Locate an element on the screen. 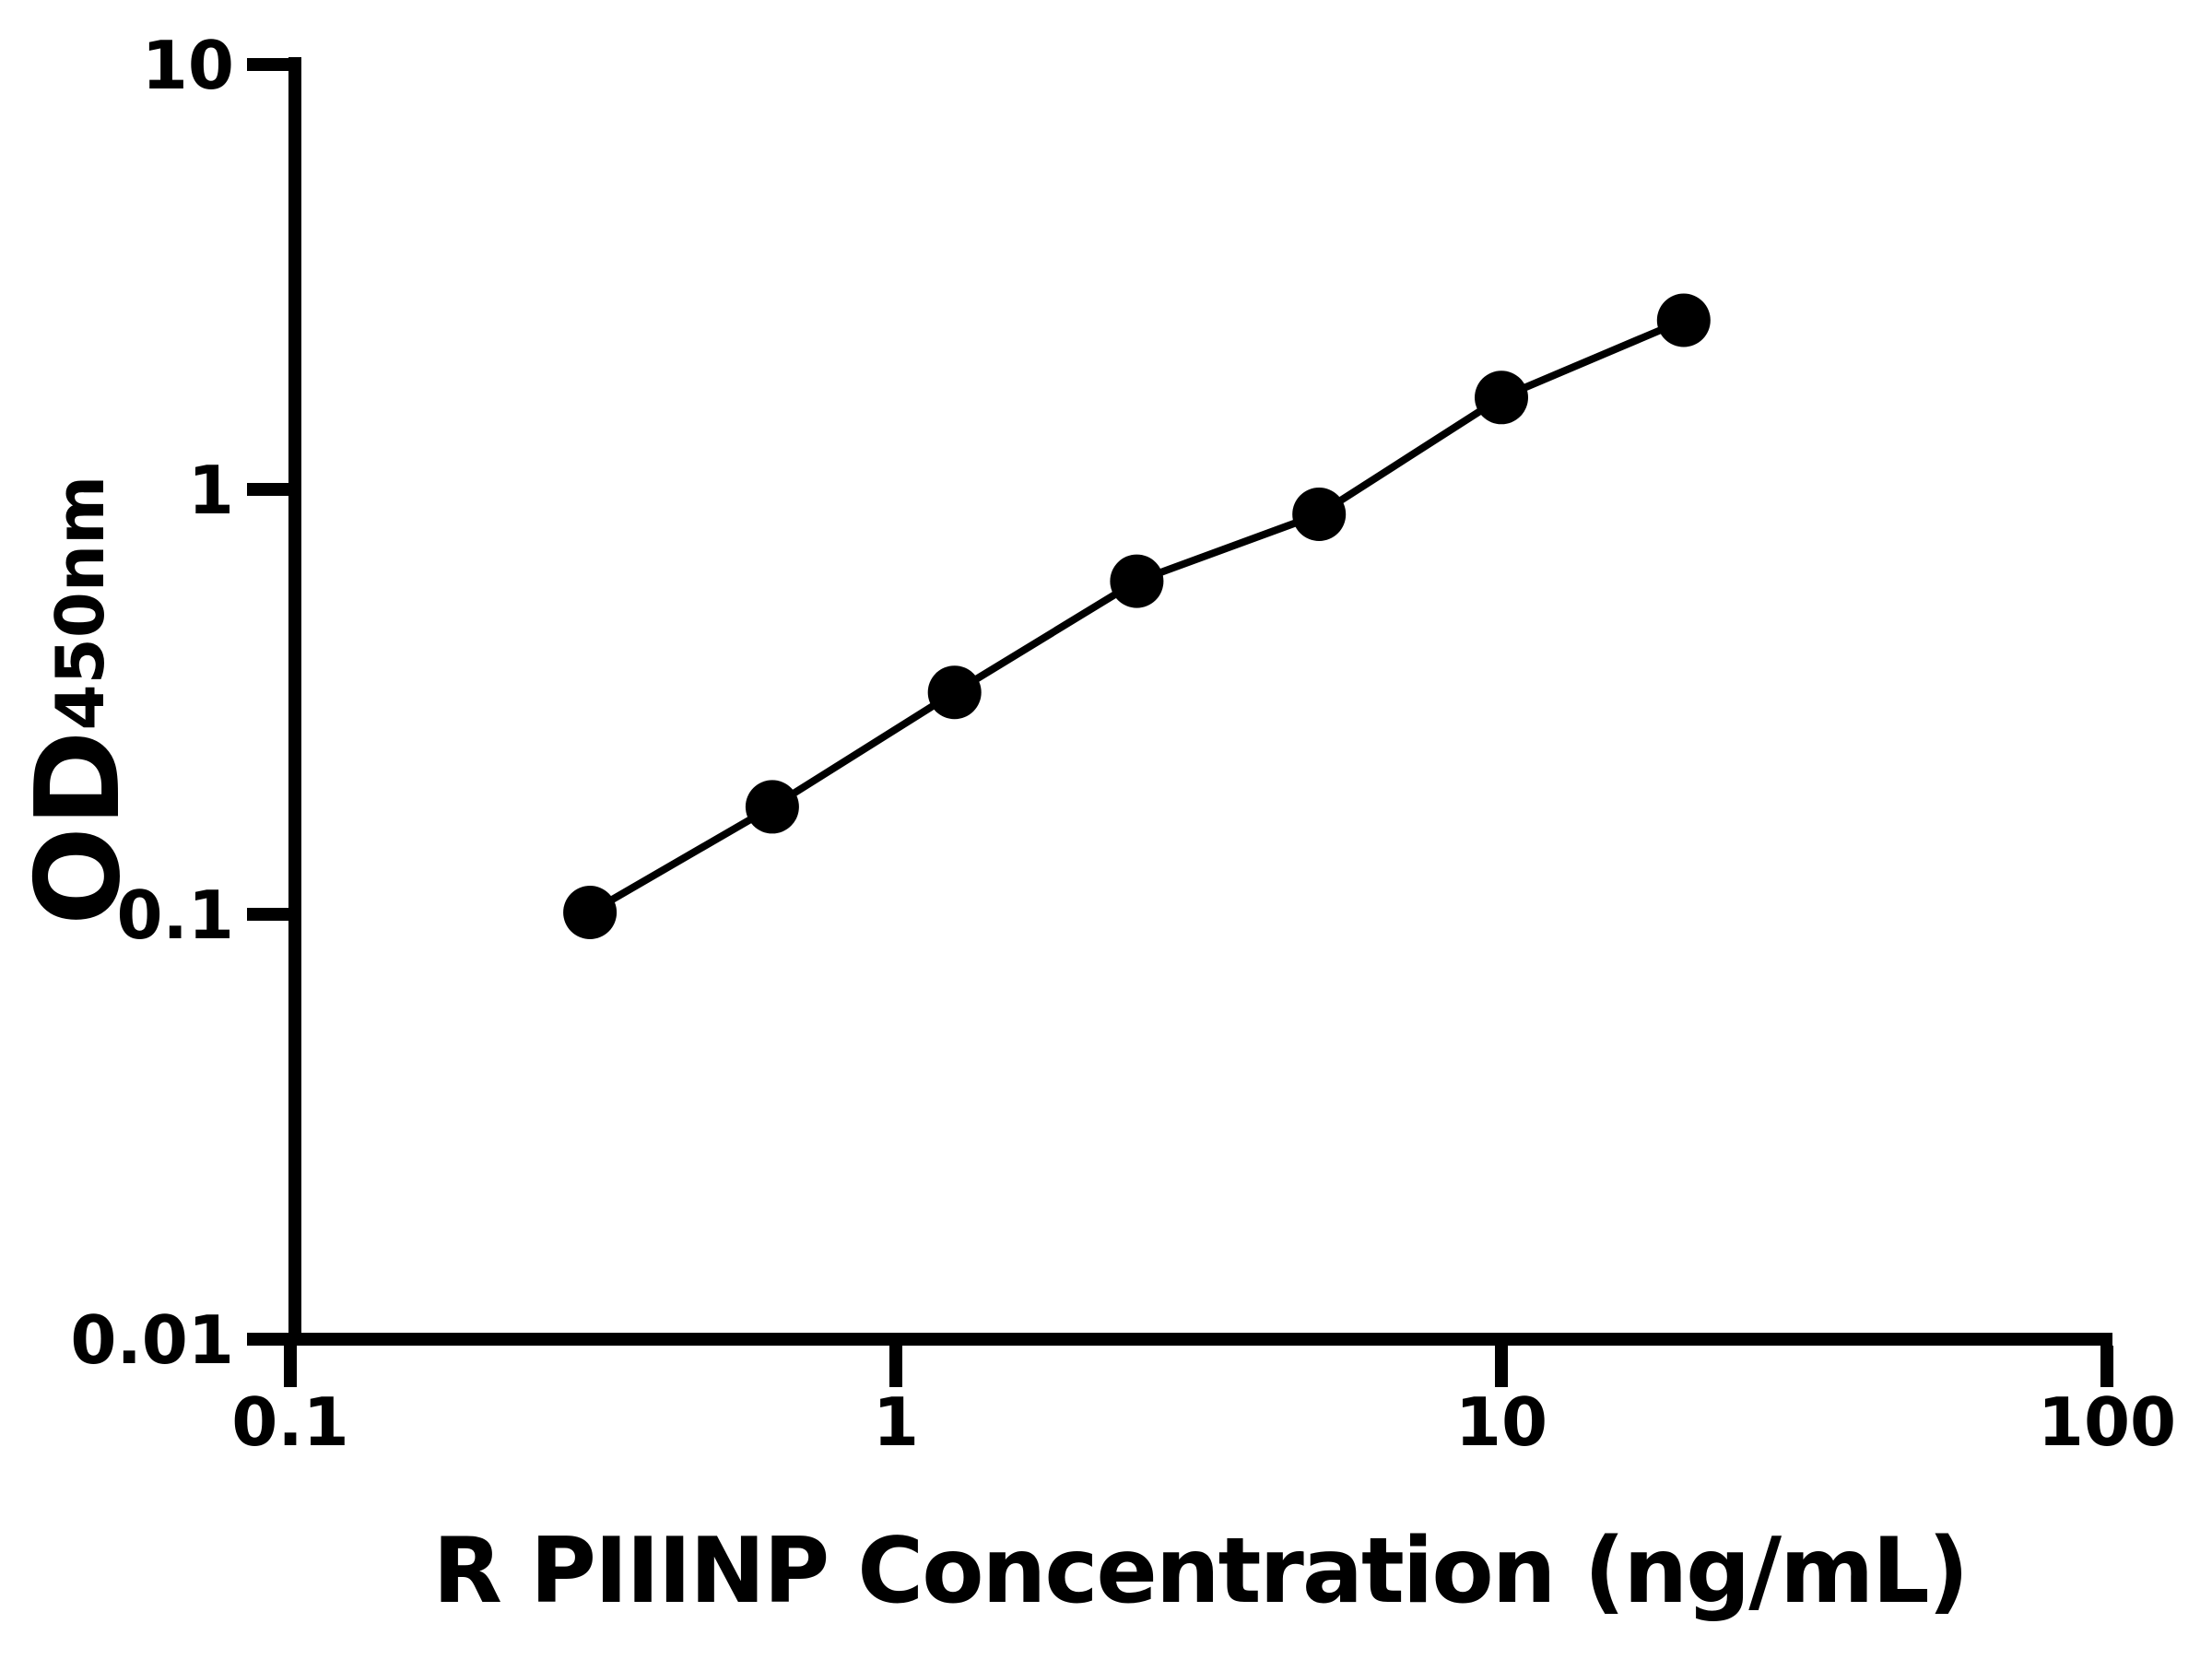 This screenshot has height=1659, width=2212. x-tick-label: 10 is located at coordinates (1501, 1422).